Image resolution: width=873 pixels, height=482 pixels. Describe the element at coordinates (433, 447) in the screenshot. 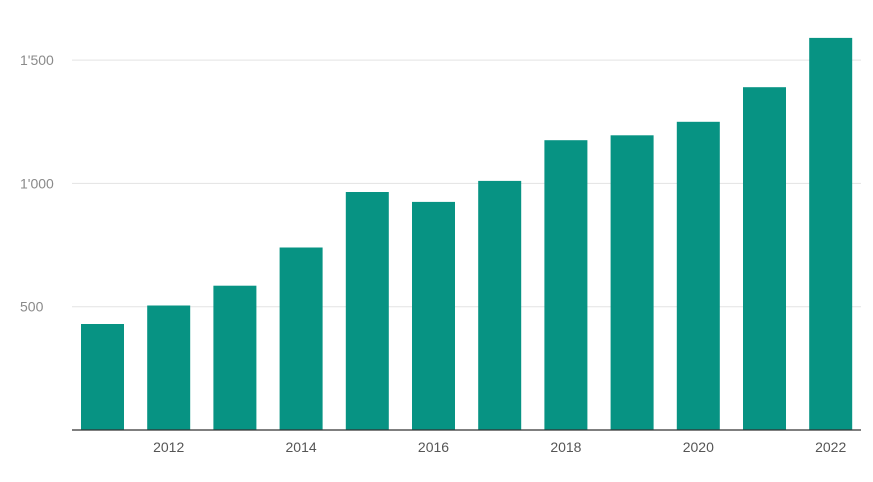

I see `x-tick-label: 2016` at that location.